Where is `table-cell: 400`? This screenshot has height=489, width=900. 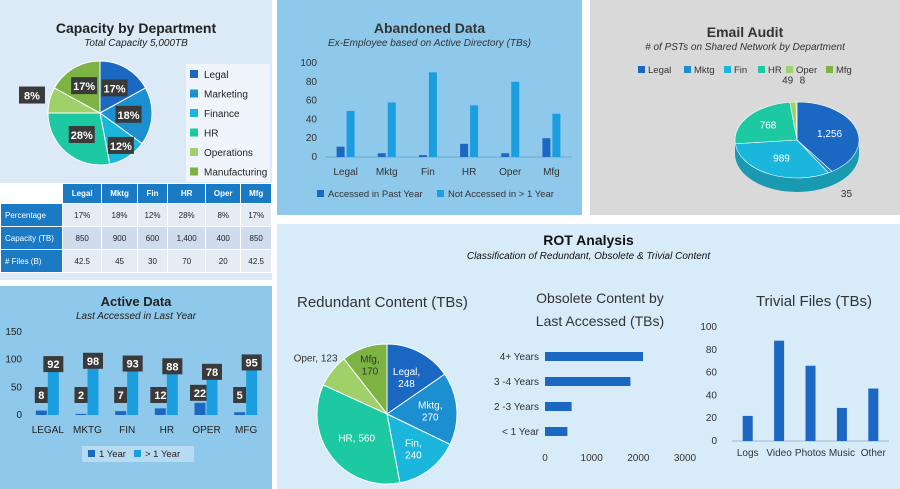 table-cell: 400 is located at coordinates (223, 238).